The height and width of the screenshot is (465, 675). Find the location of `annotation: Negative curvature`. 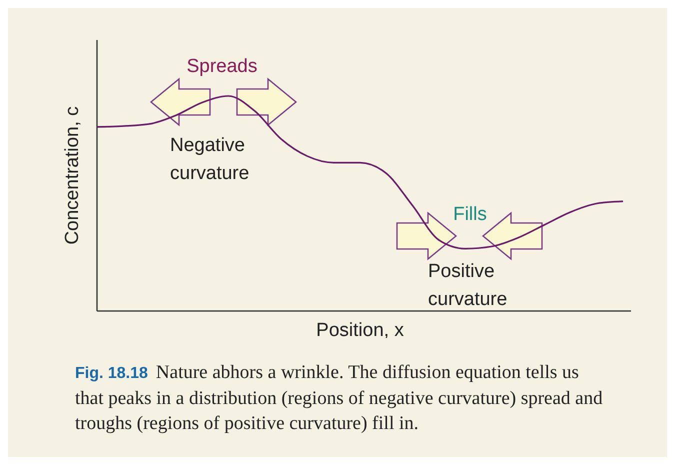

annotation: Negative curvature is located at coordinates (210, 159).